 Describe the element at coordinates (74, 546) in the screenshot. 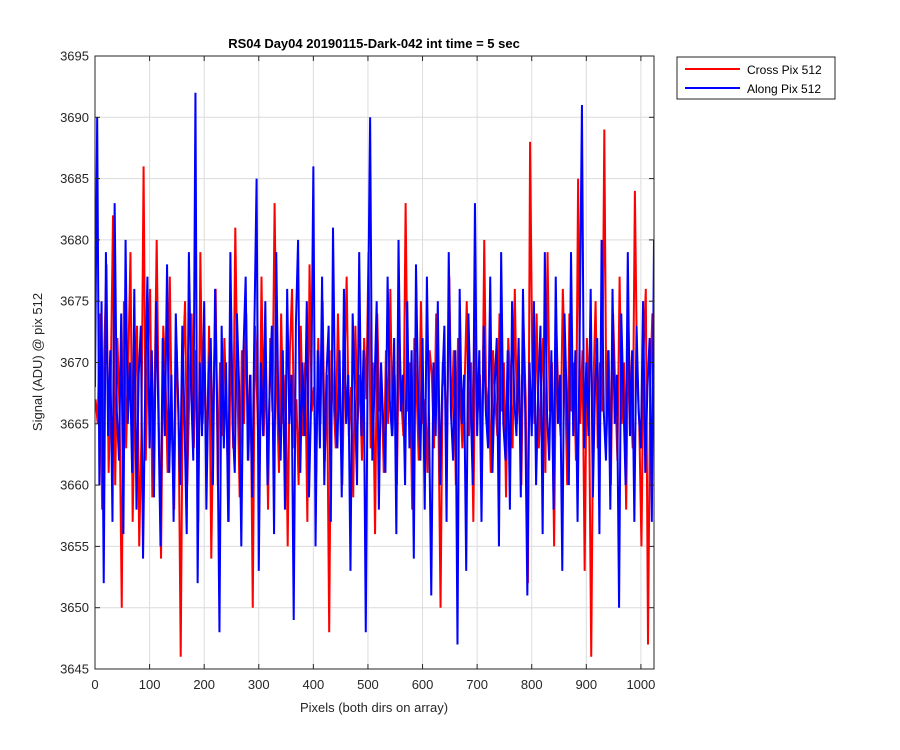

I see `y-tick-label: 3655` at that location.